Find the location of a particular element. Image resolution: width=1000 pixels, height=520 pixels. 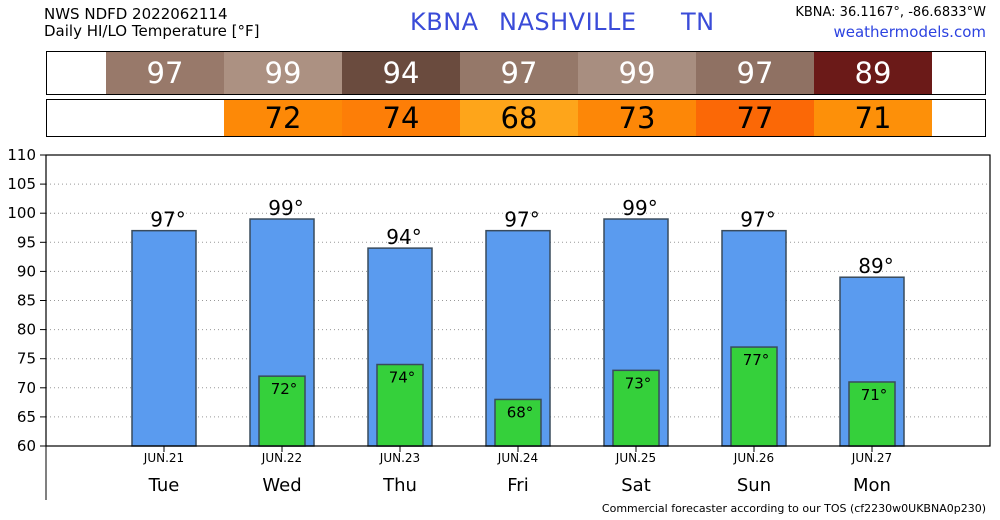

city-name: NASHVILLE is located at coordinates (568, 22).